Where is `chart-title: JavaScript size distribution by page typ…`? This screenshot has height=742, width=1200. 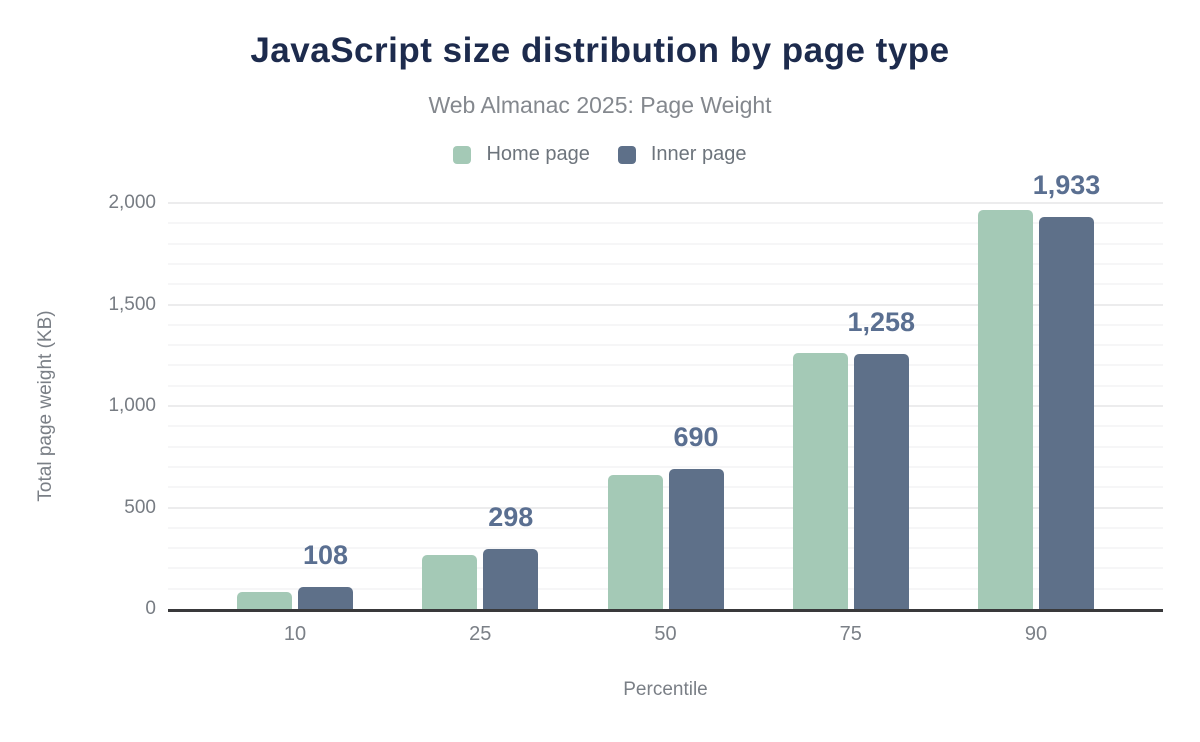
chart-title: JavaScript size distribution by page typ… is located at coordinates (600, 50).